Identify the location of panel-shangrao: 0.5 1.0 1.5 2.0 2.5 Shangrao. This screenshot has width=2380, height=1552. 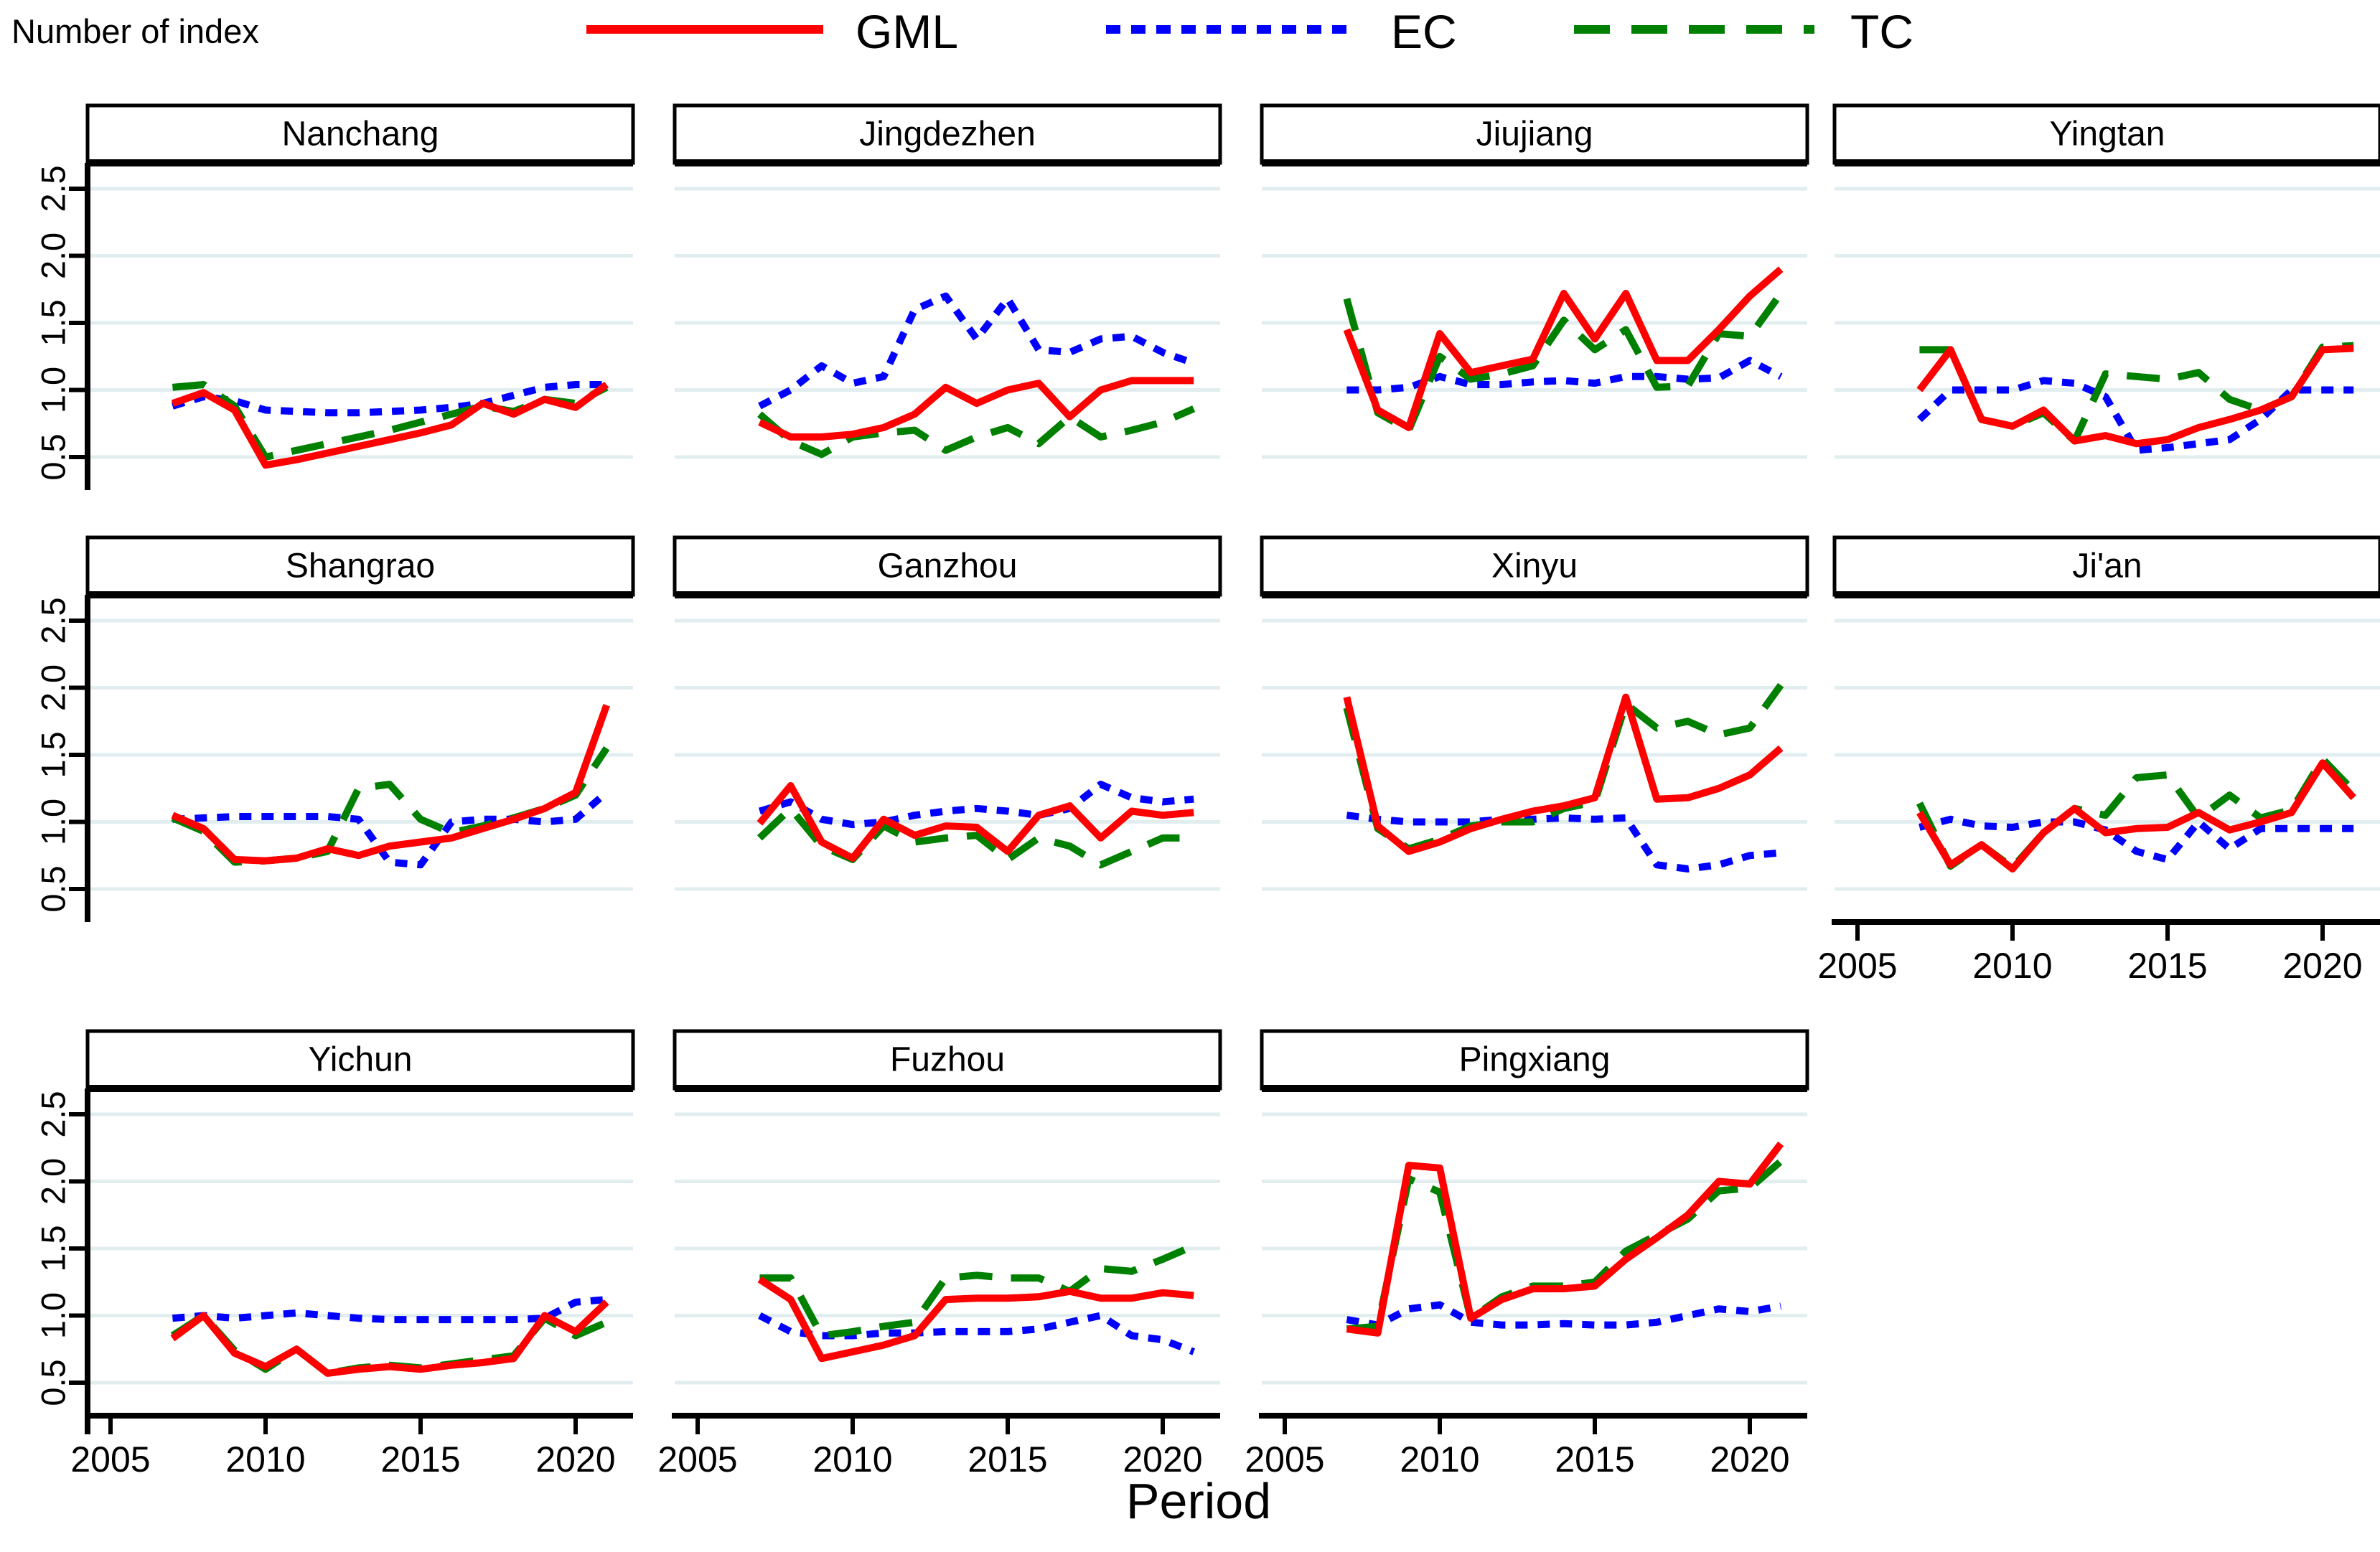
(334, 728).